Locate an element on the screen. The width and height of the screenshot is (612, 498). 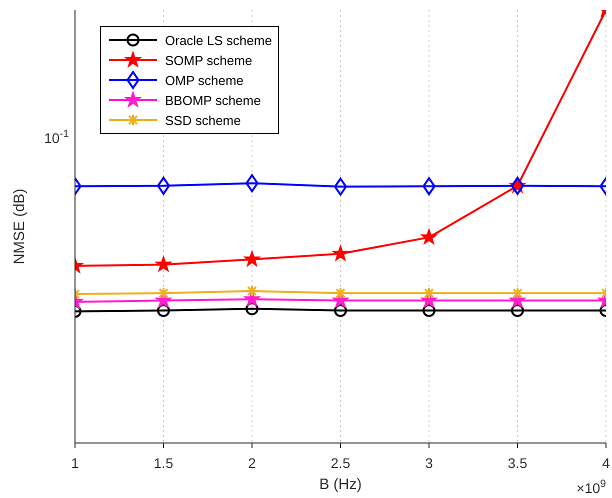
x-tick-label: 2.5 is located at coordinates (340, 463).